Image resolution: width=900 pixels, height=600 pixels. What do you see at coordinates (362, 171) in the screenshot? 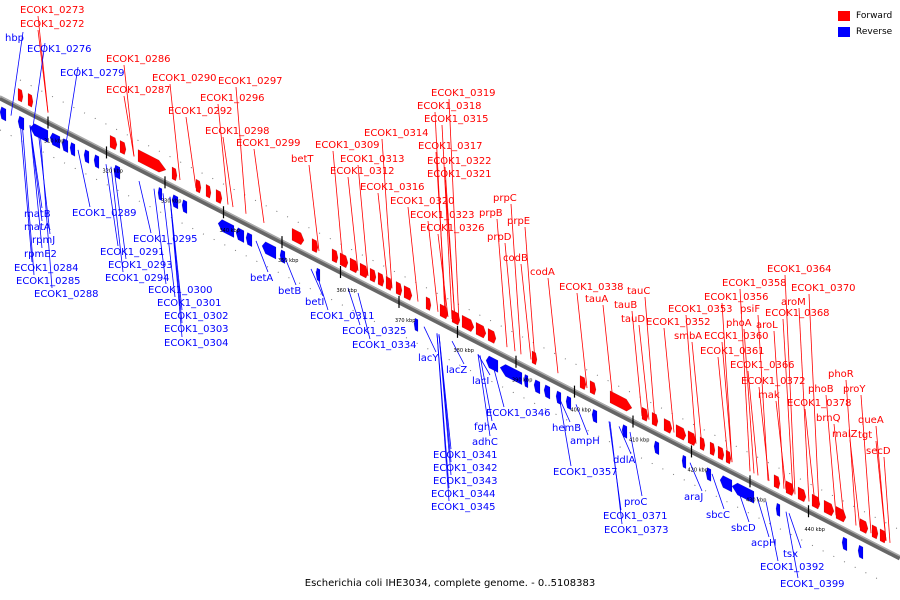
I see `gene-label-ECOK1_0312: ECOK1_0312` at bounding box center [362, 171].